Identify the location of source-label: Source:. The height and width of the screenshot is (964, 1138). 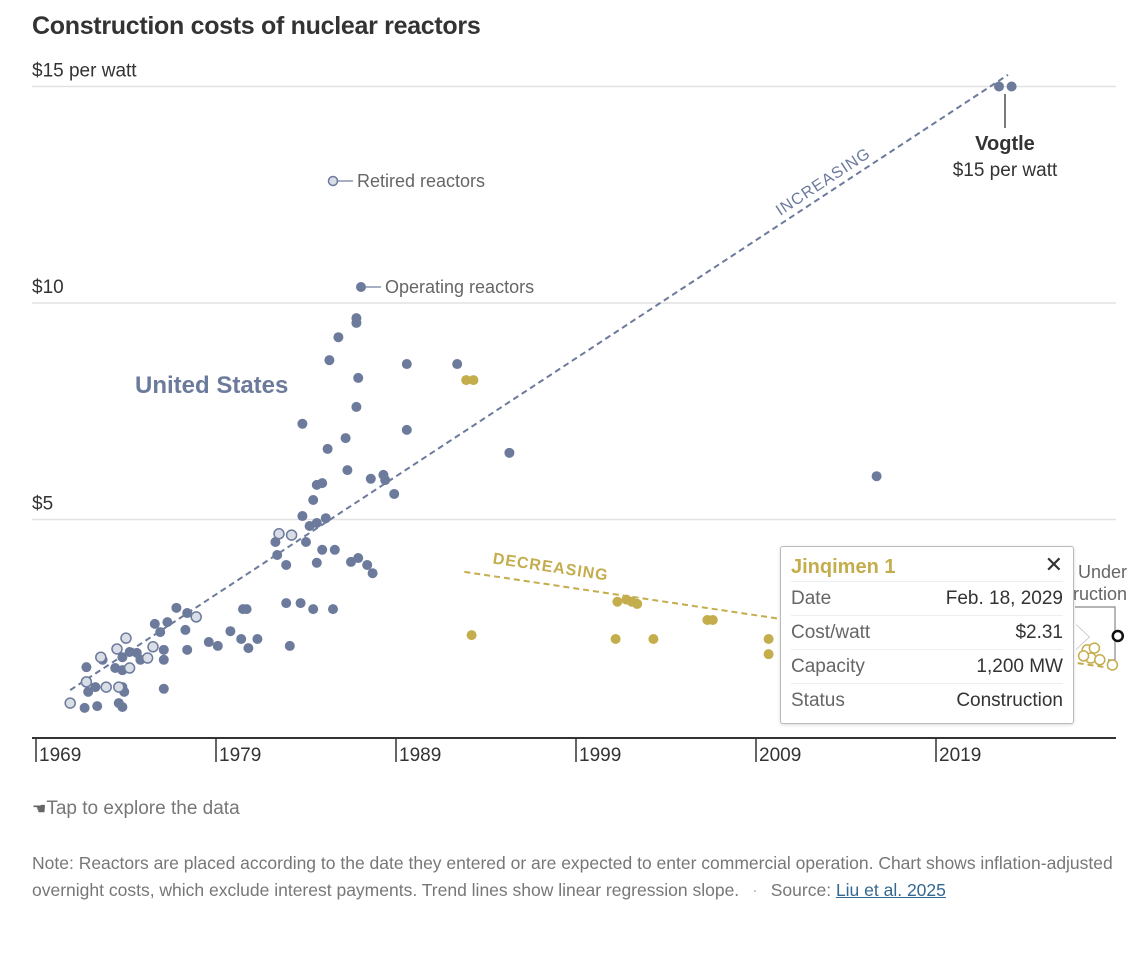
(801, 890).